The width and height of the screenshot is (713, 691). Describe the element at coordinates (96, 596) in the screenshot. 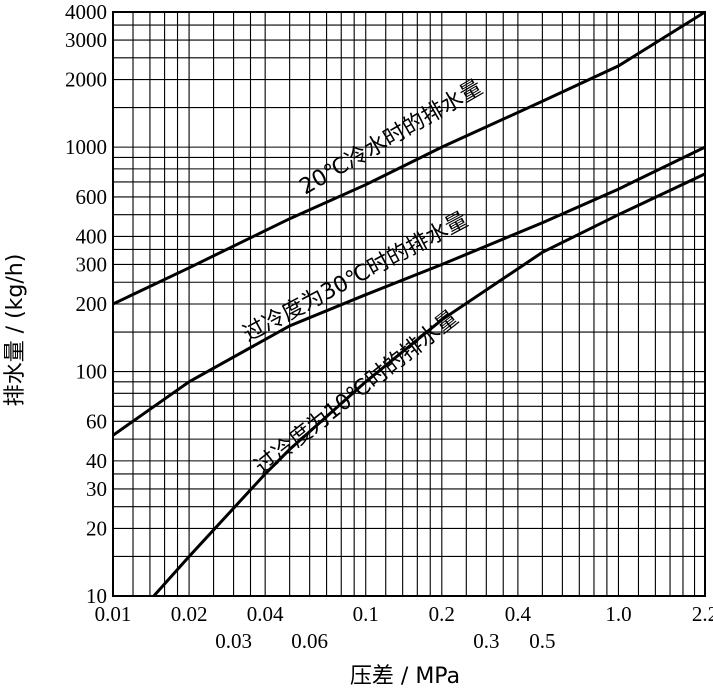

I see `y-tick-label: 10` at that location.